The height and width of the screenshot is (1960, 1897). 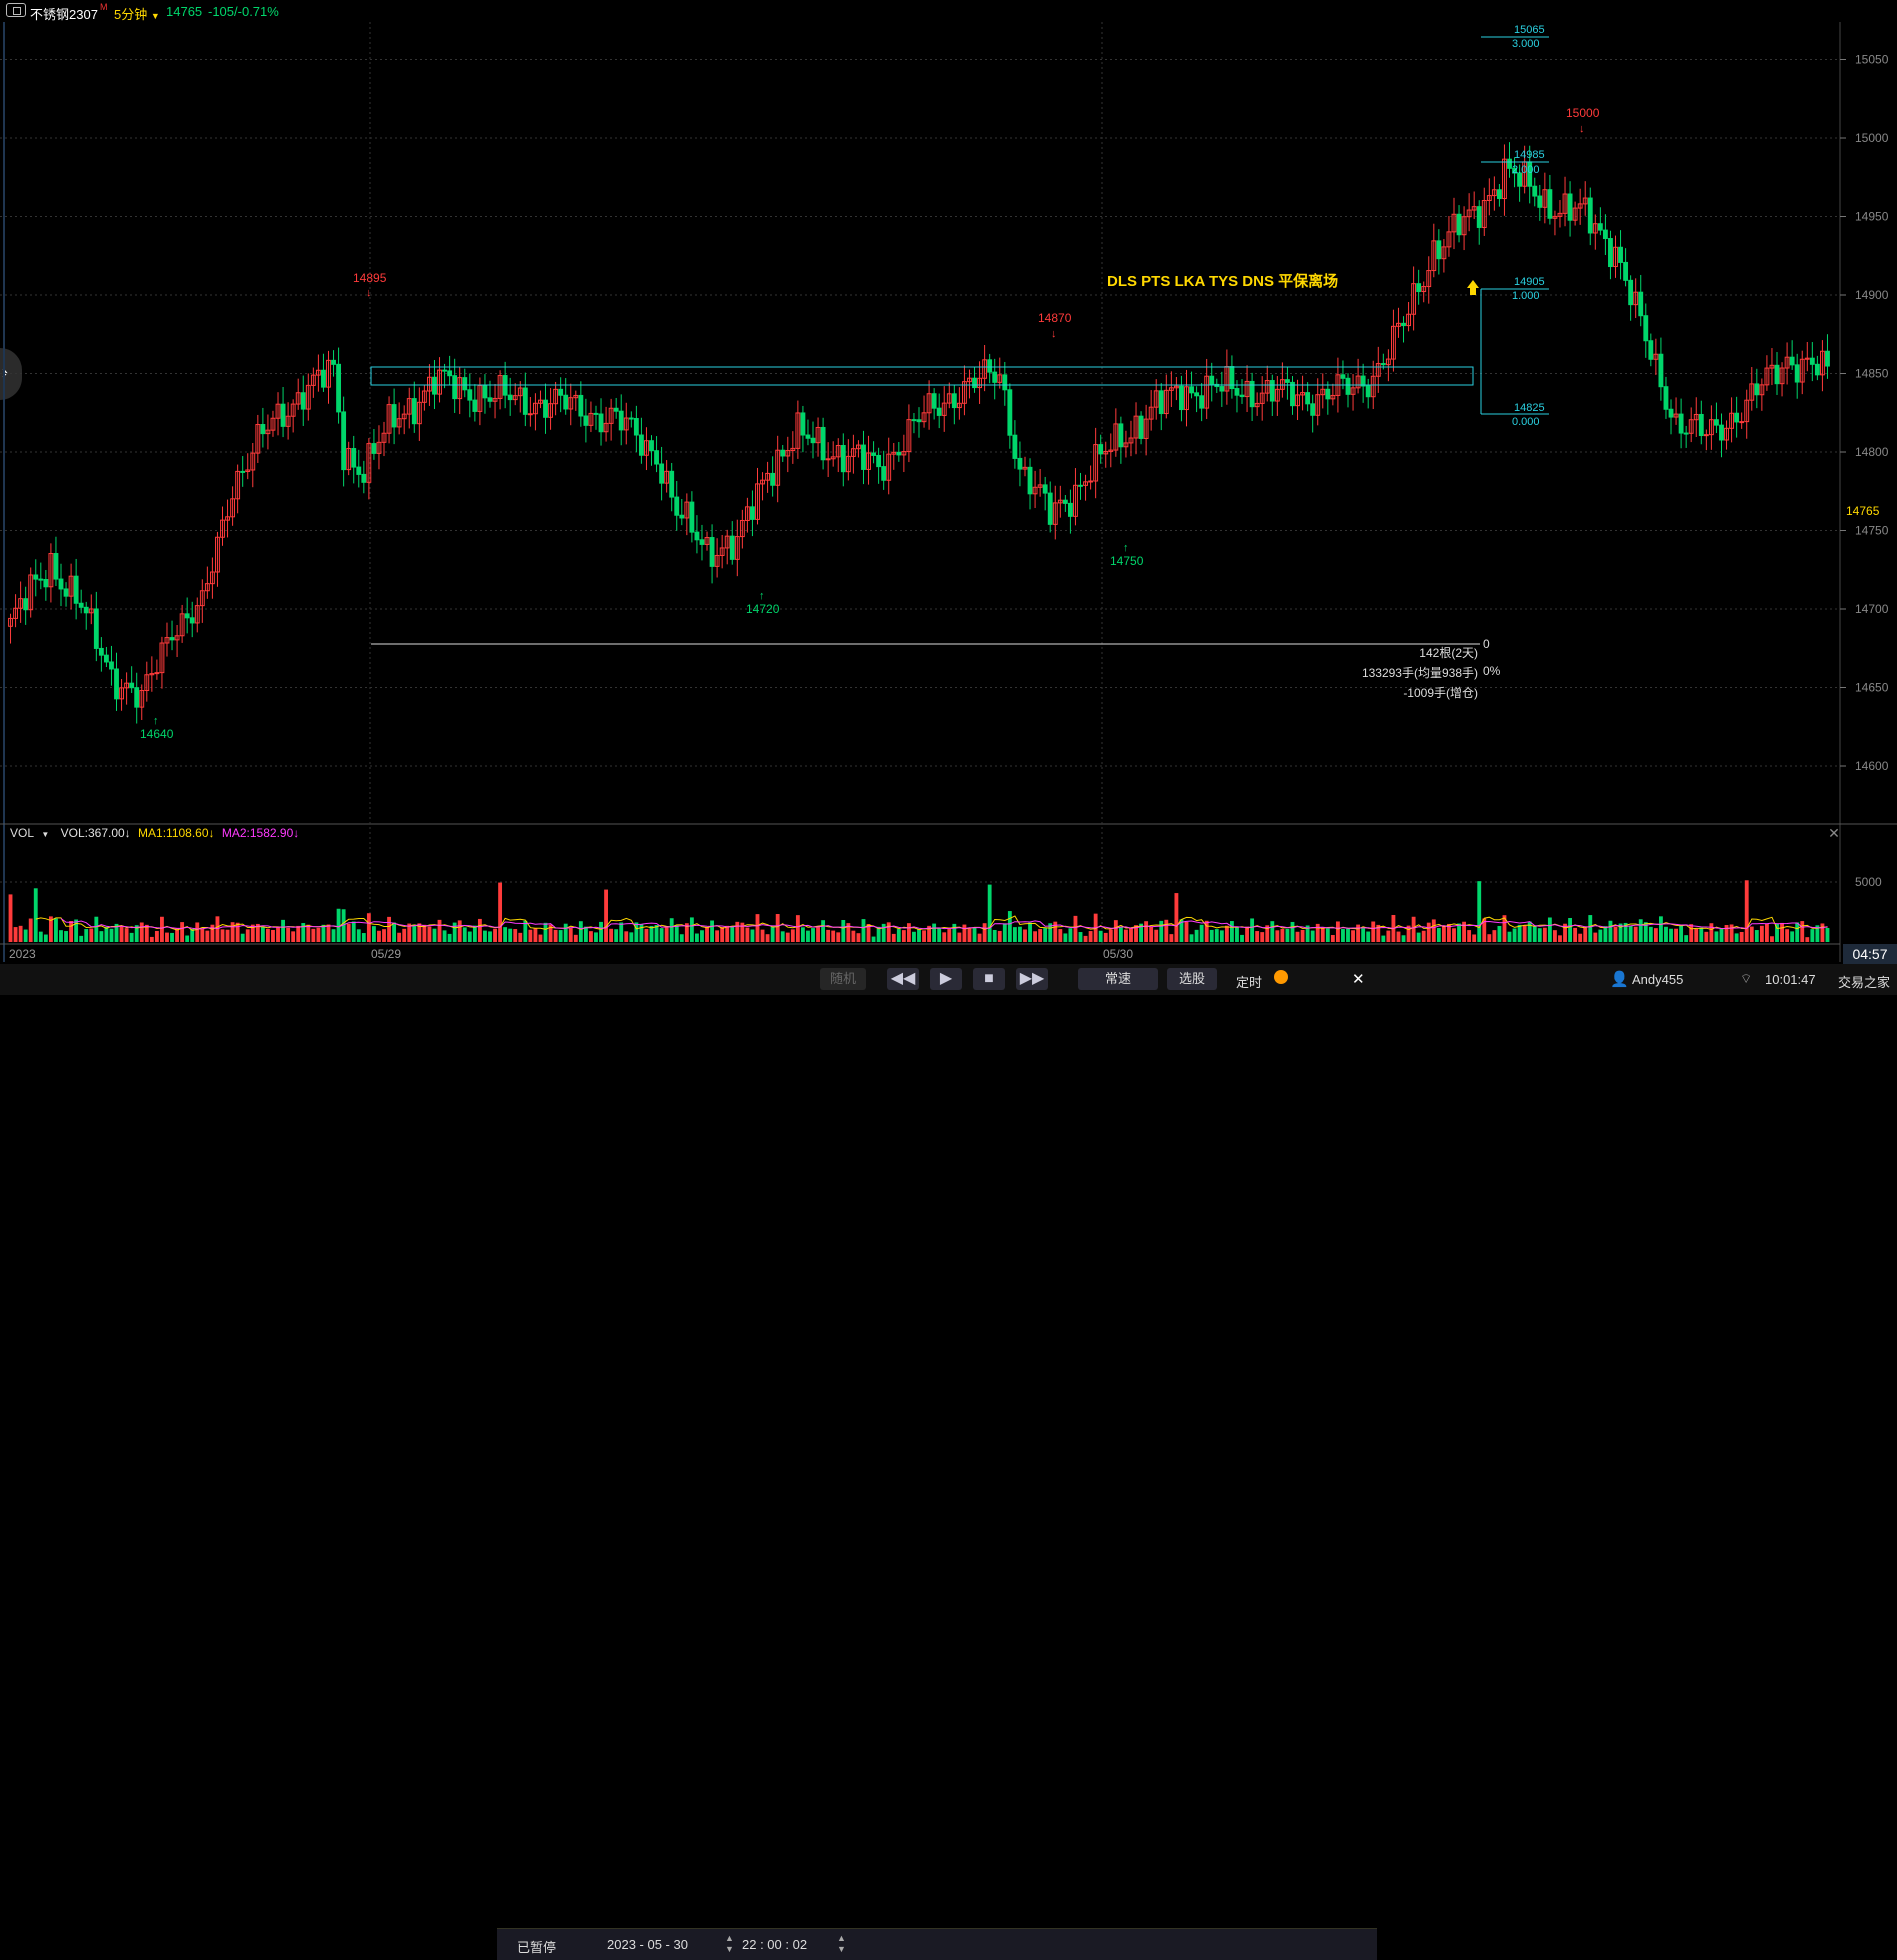 I want to click on price-tick-label: 14950, so click(x=1872, y=217).